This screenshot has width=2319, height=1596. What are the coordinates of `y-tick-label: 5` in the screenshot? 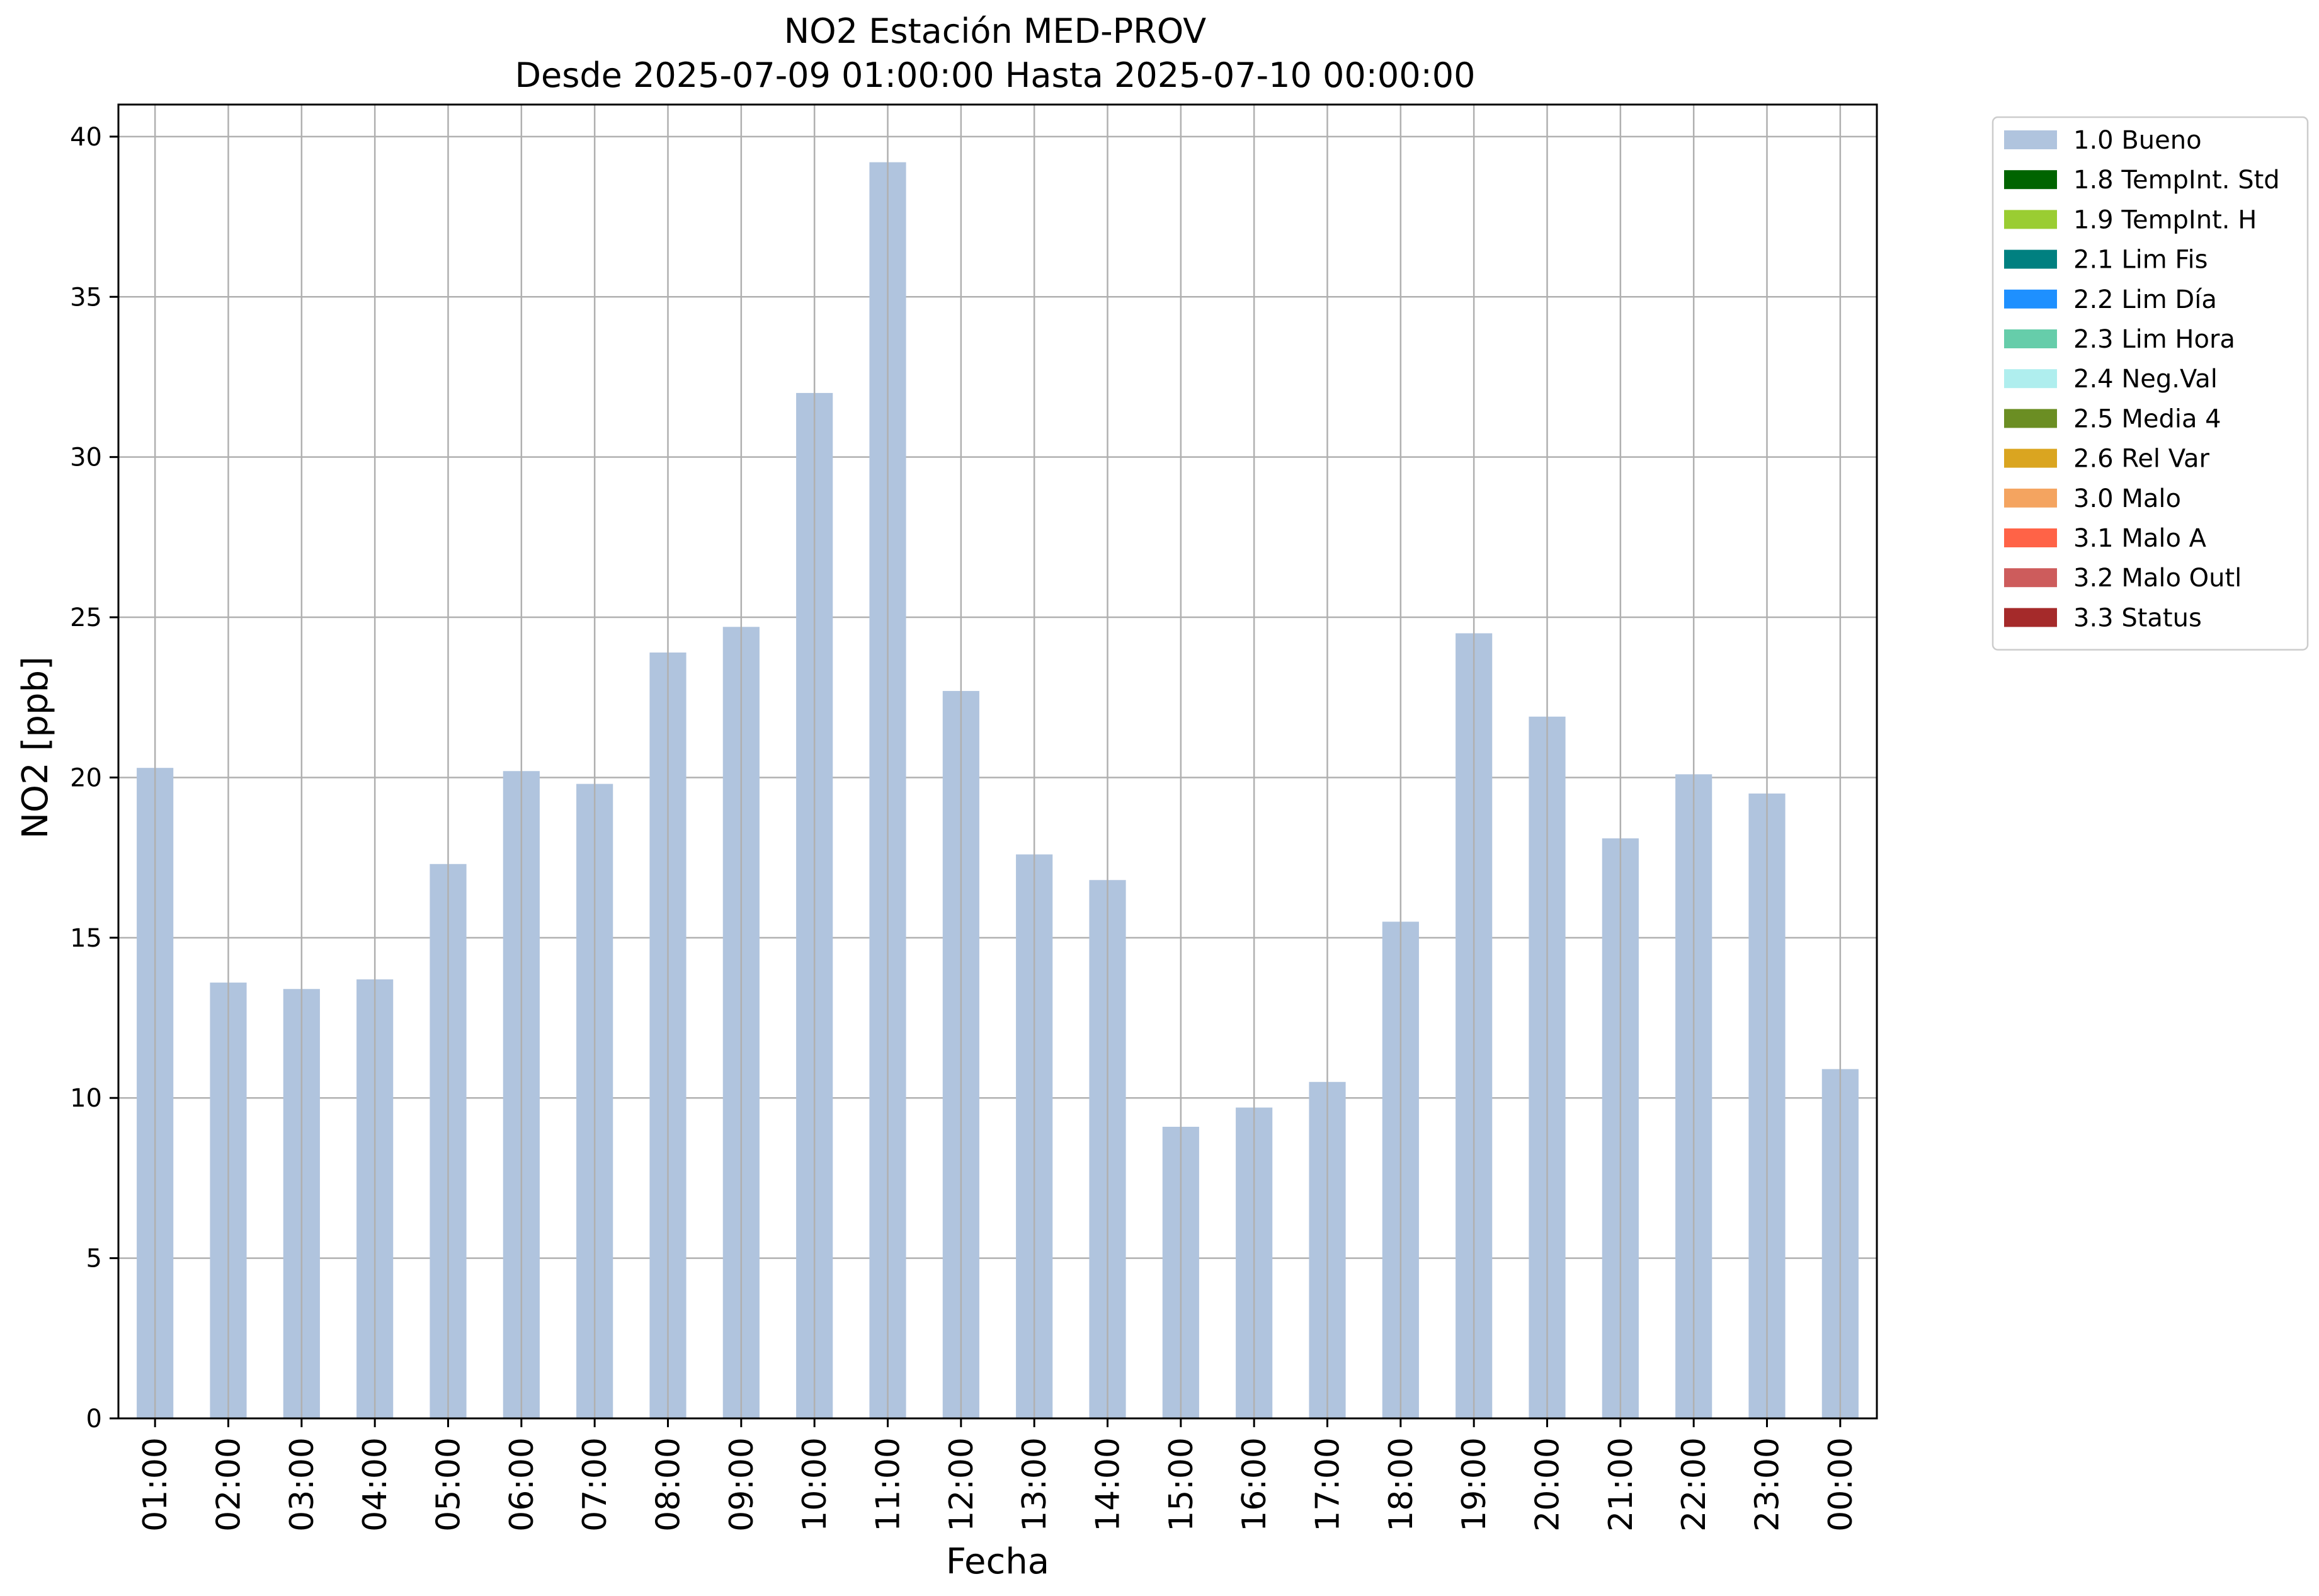 It's located at (94, 1259).